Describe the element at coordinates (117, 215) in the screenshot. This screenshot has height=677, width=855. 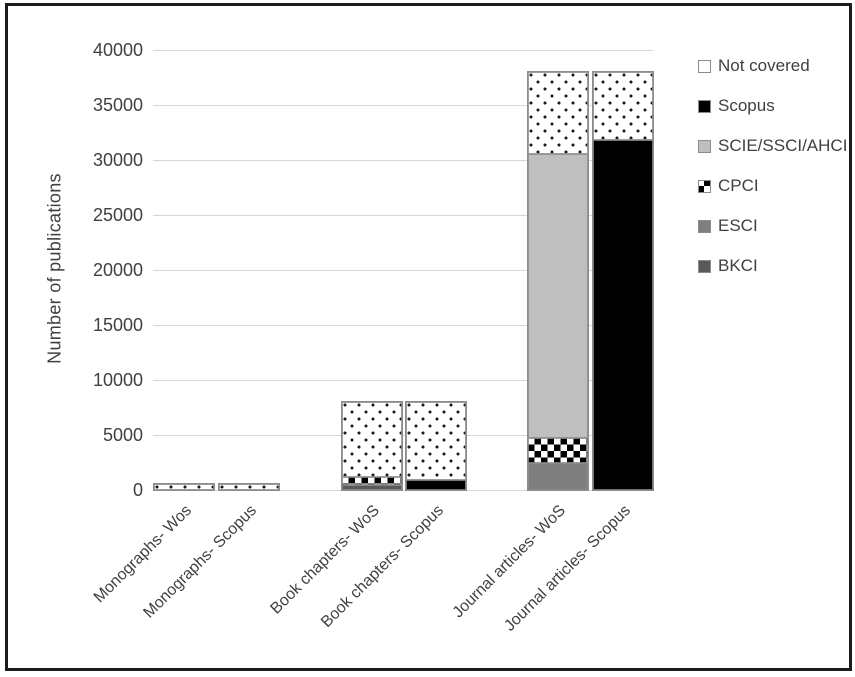
I see `y-tick-label: 25000` at that location.